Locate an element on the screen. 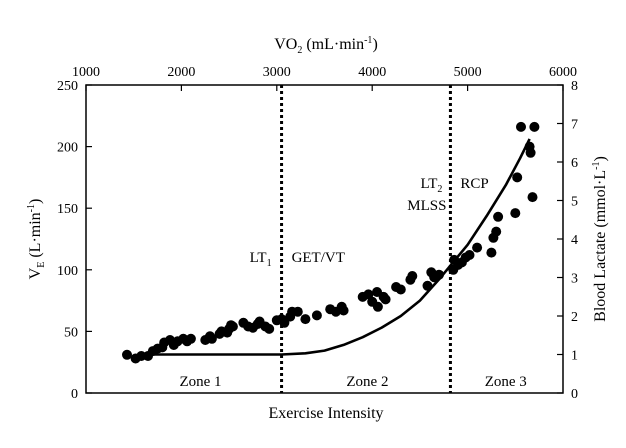 This screenshot has width=626, height=448. left-tick-label: 0 is located at coordinates (74, 394).